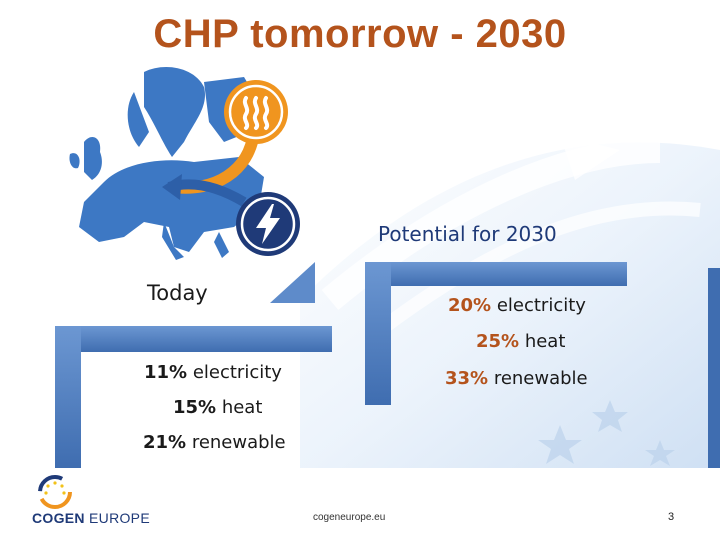 This screenshot has width=720, height=540. What do you see at coordinates (256, 112) in the screenshot?
I see `heat-icon` at bounding box center [256, 112].